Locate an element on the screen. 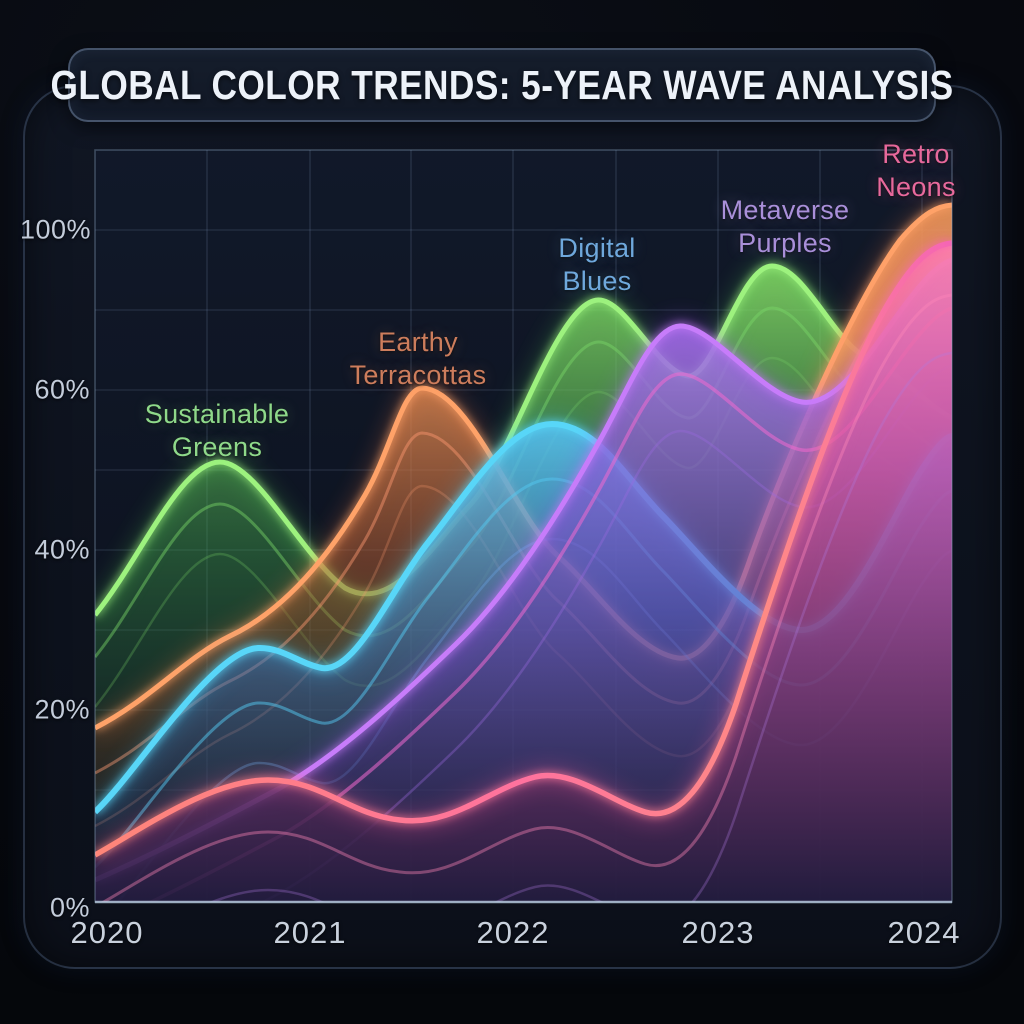  y-tick-60: 60% is located at coordinates (62, 389).